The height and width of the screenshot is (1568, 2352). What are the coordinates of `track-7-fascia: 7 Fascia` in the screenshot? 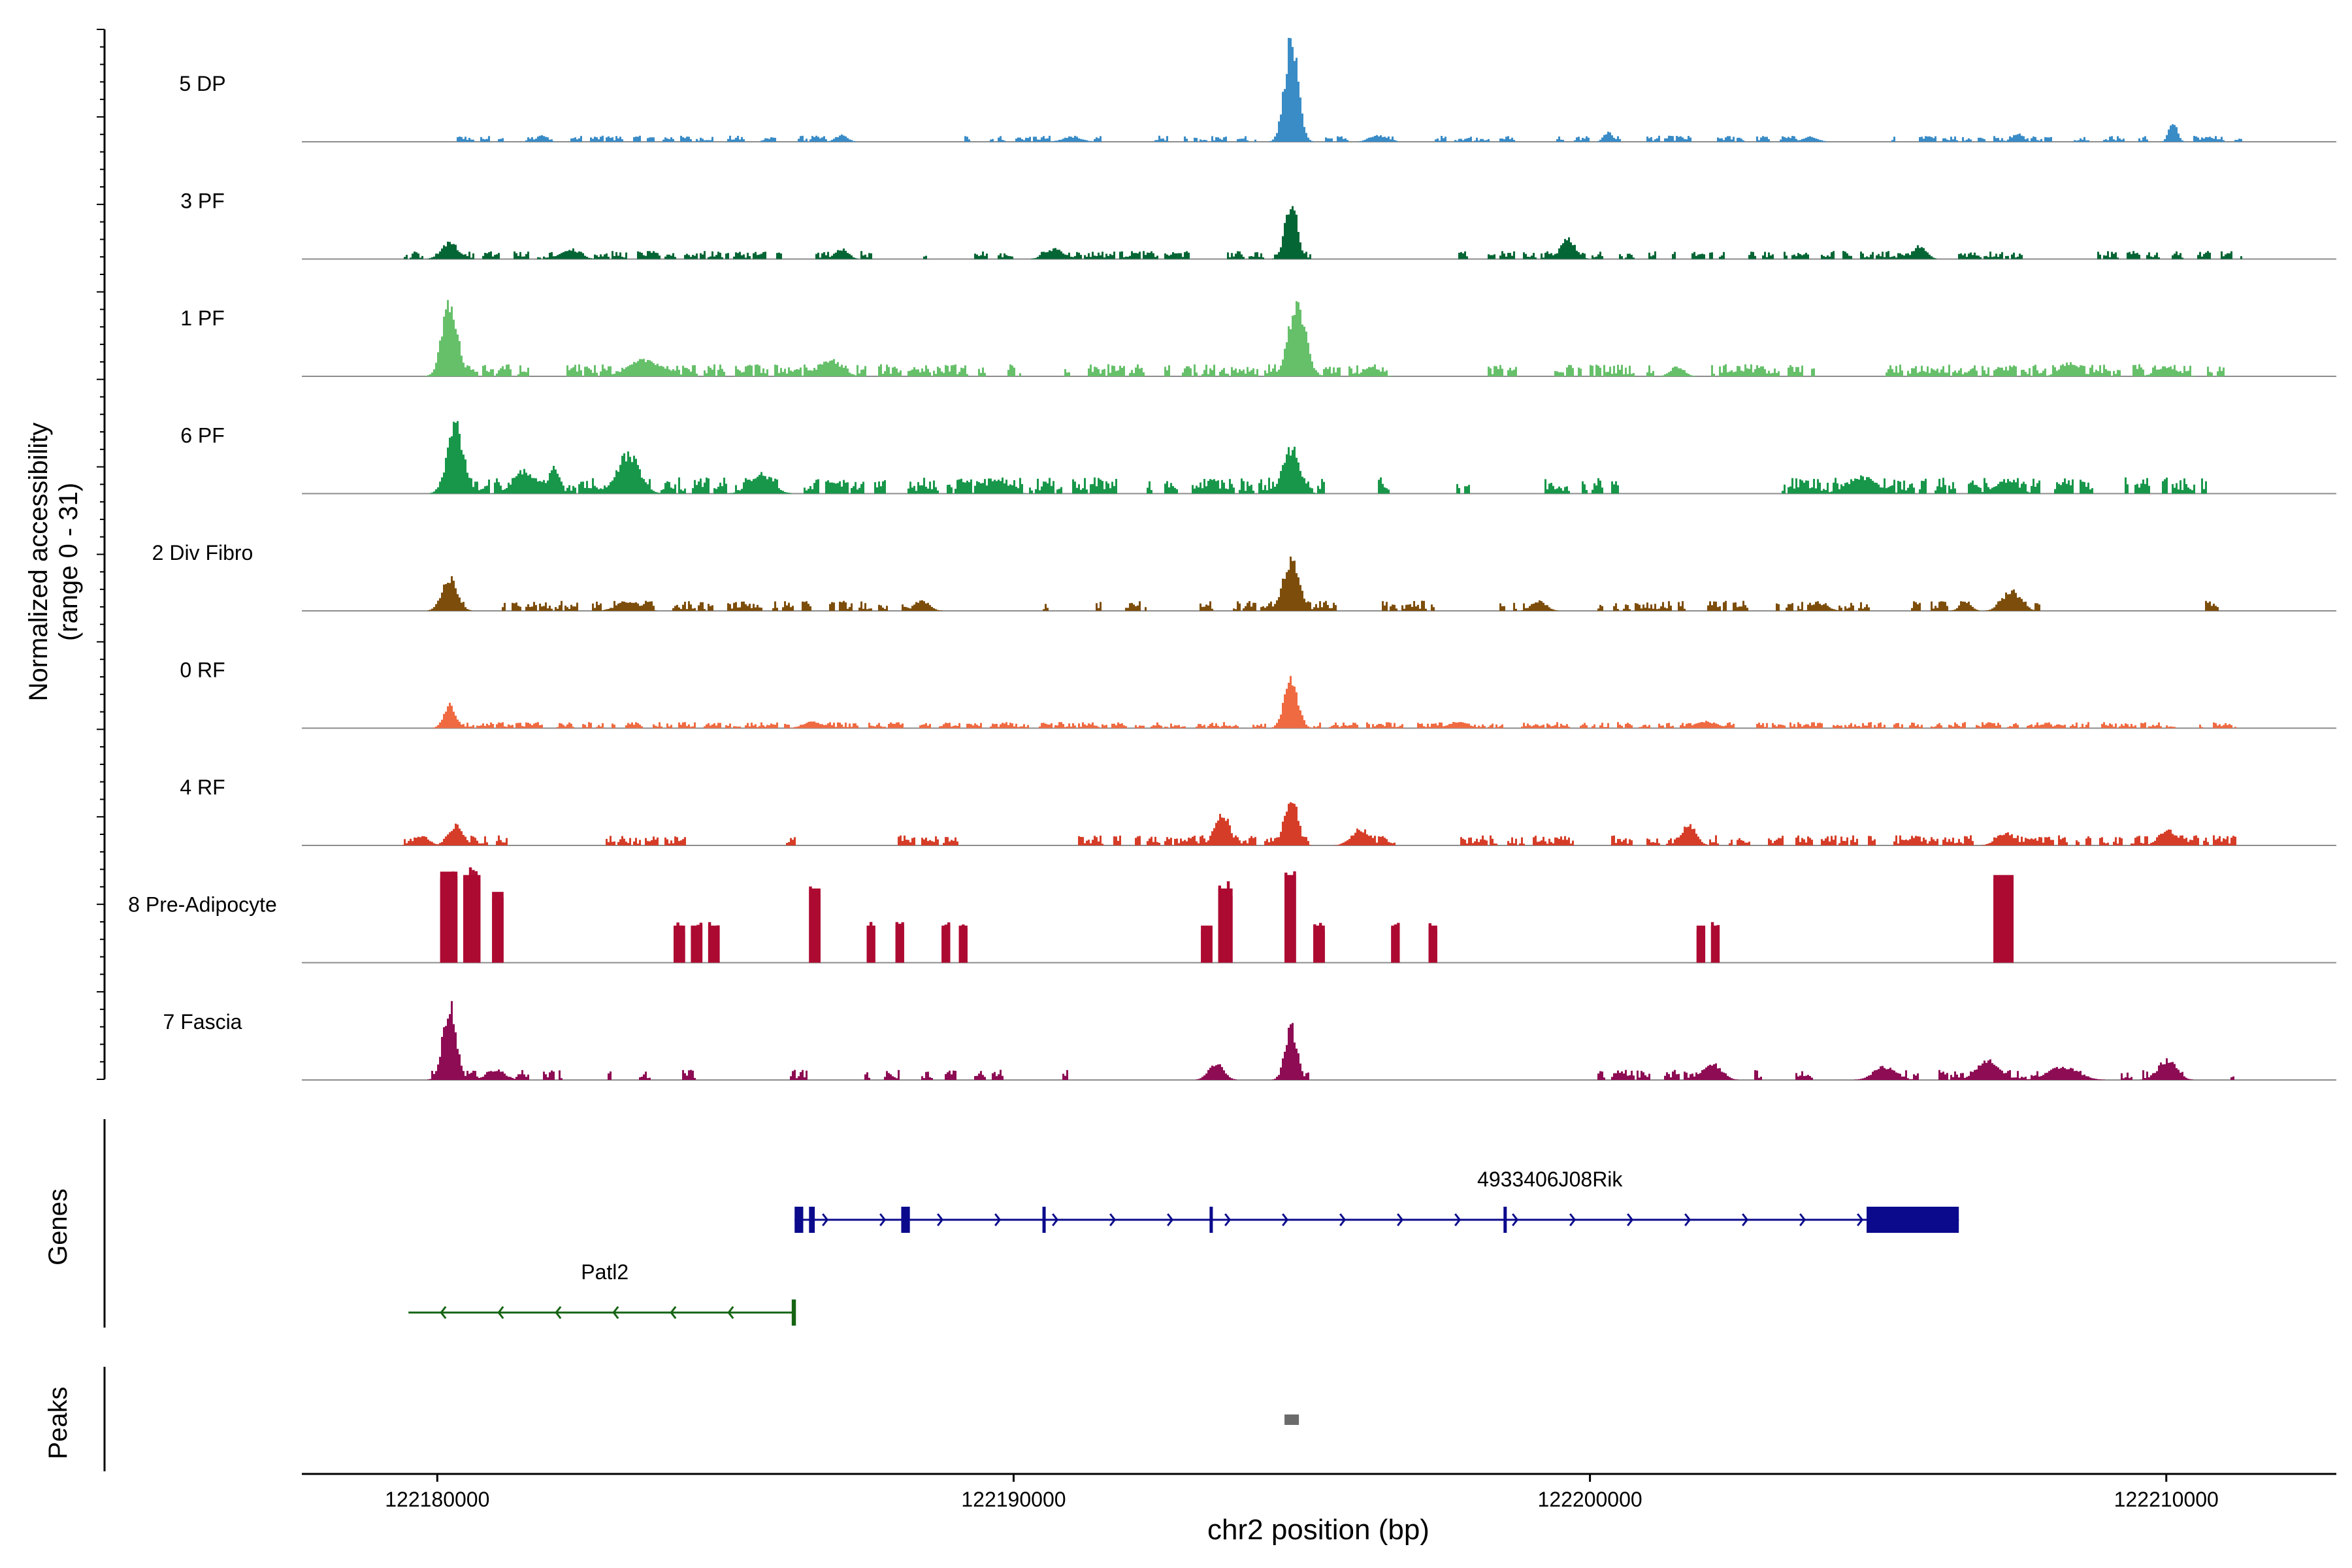 It's located at (1249, 1041).